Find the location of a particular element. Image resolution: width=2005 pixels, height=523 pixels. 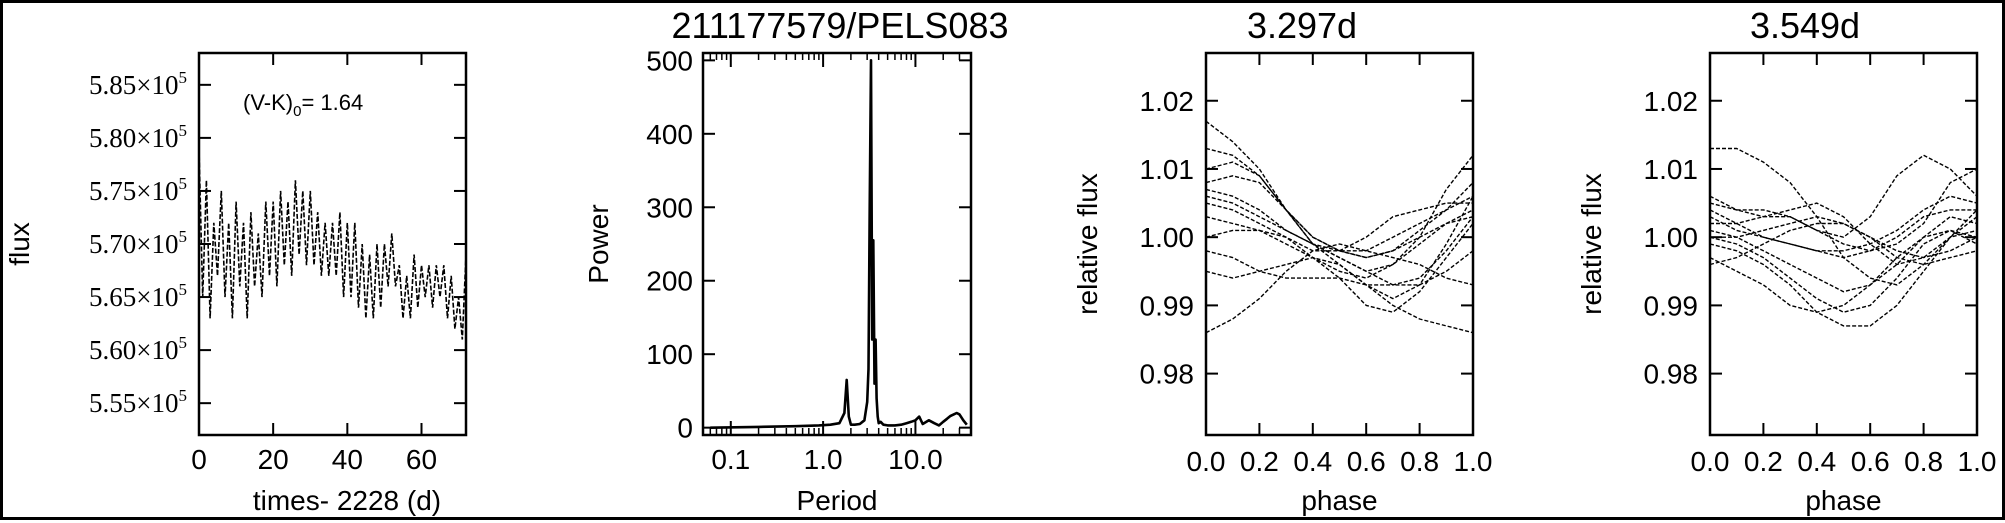

x-tick-label-1: 20 is located at coordinates (273, 459).